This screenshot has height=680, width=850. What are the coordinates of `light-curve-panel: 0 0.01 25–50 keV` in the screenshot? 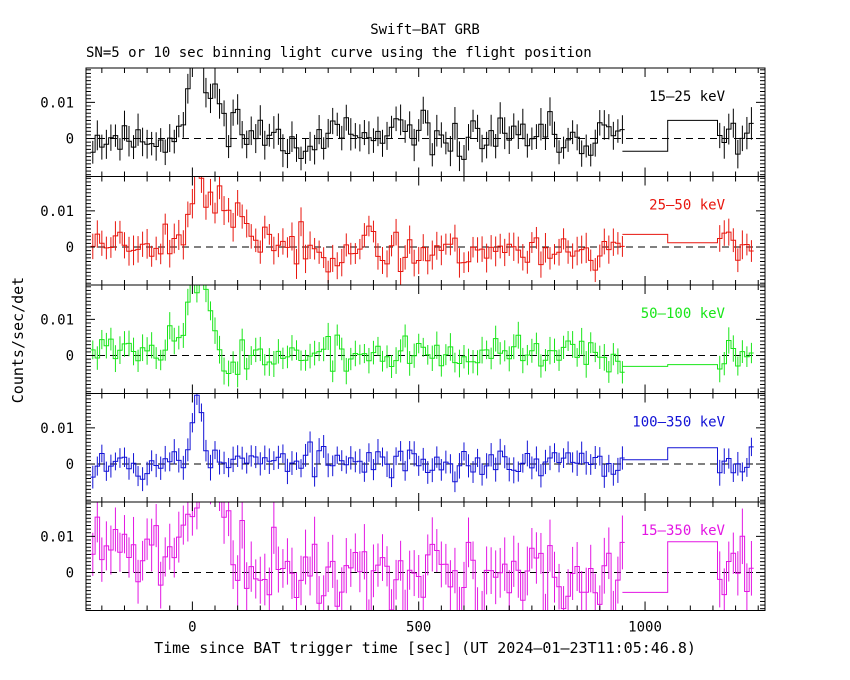 It's located at (403, 231).